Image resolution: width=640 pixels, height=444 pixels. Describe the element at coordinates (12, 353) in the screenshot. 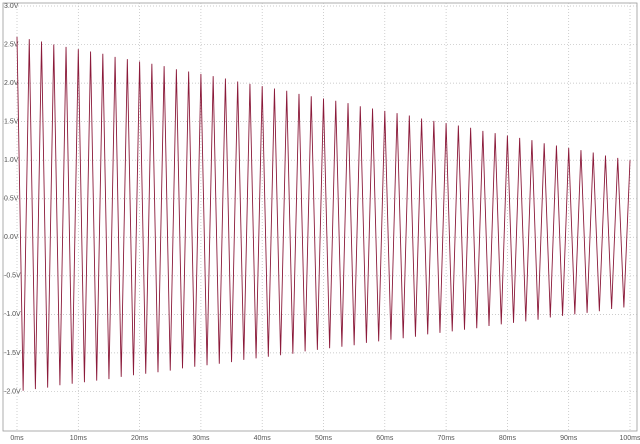

I see `y-tick-label: -1.5V` at that location.